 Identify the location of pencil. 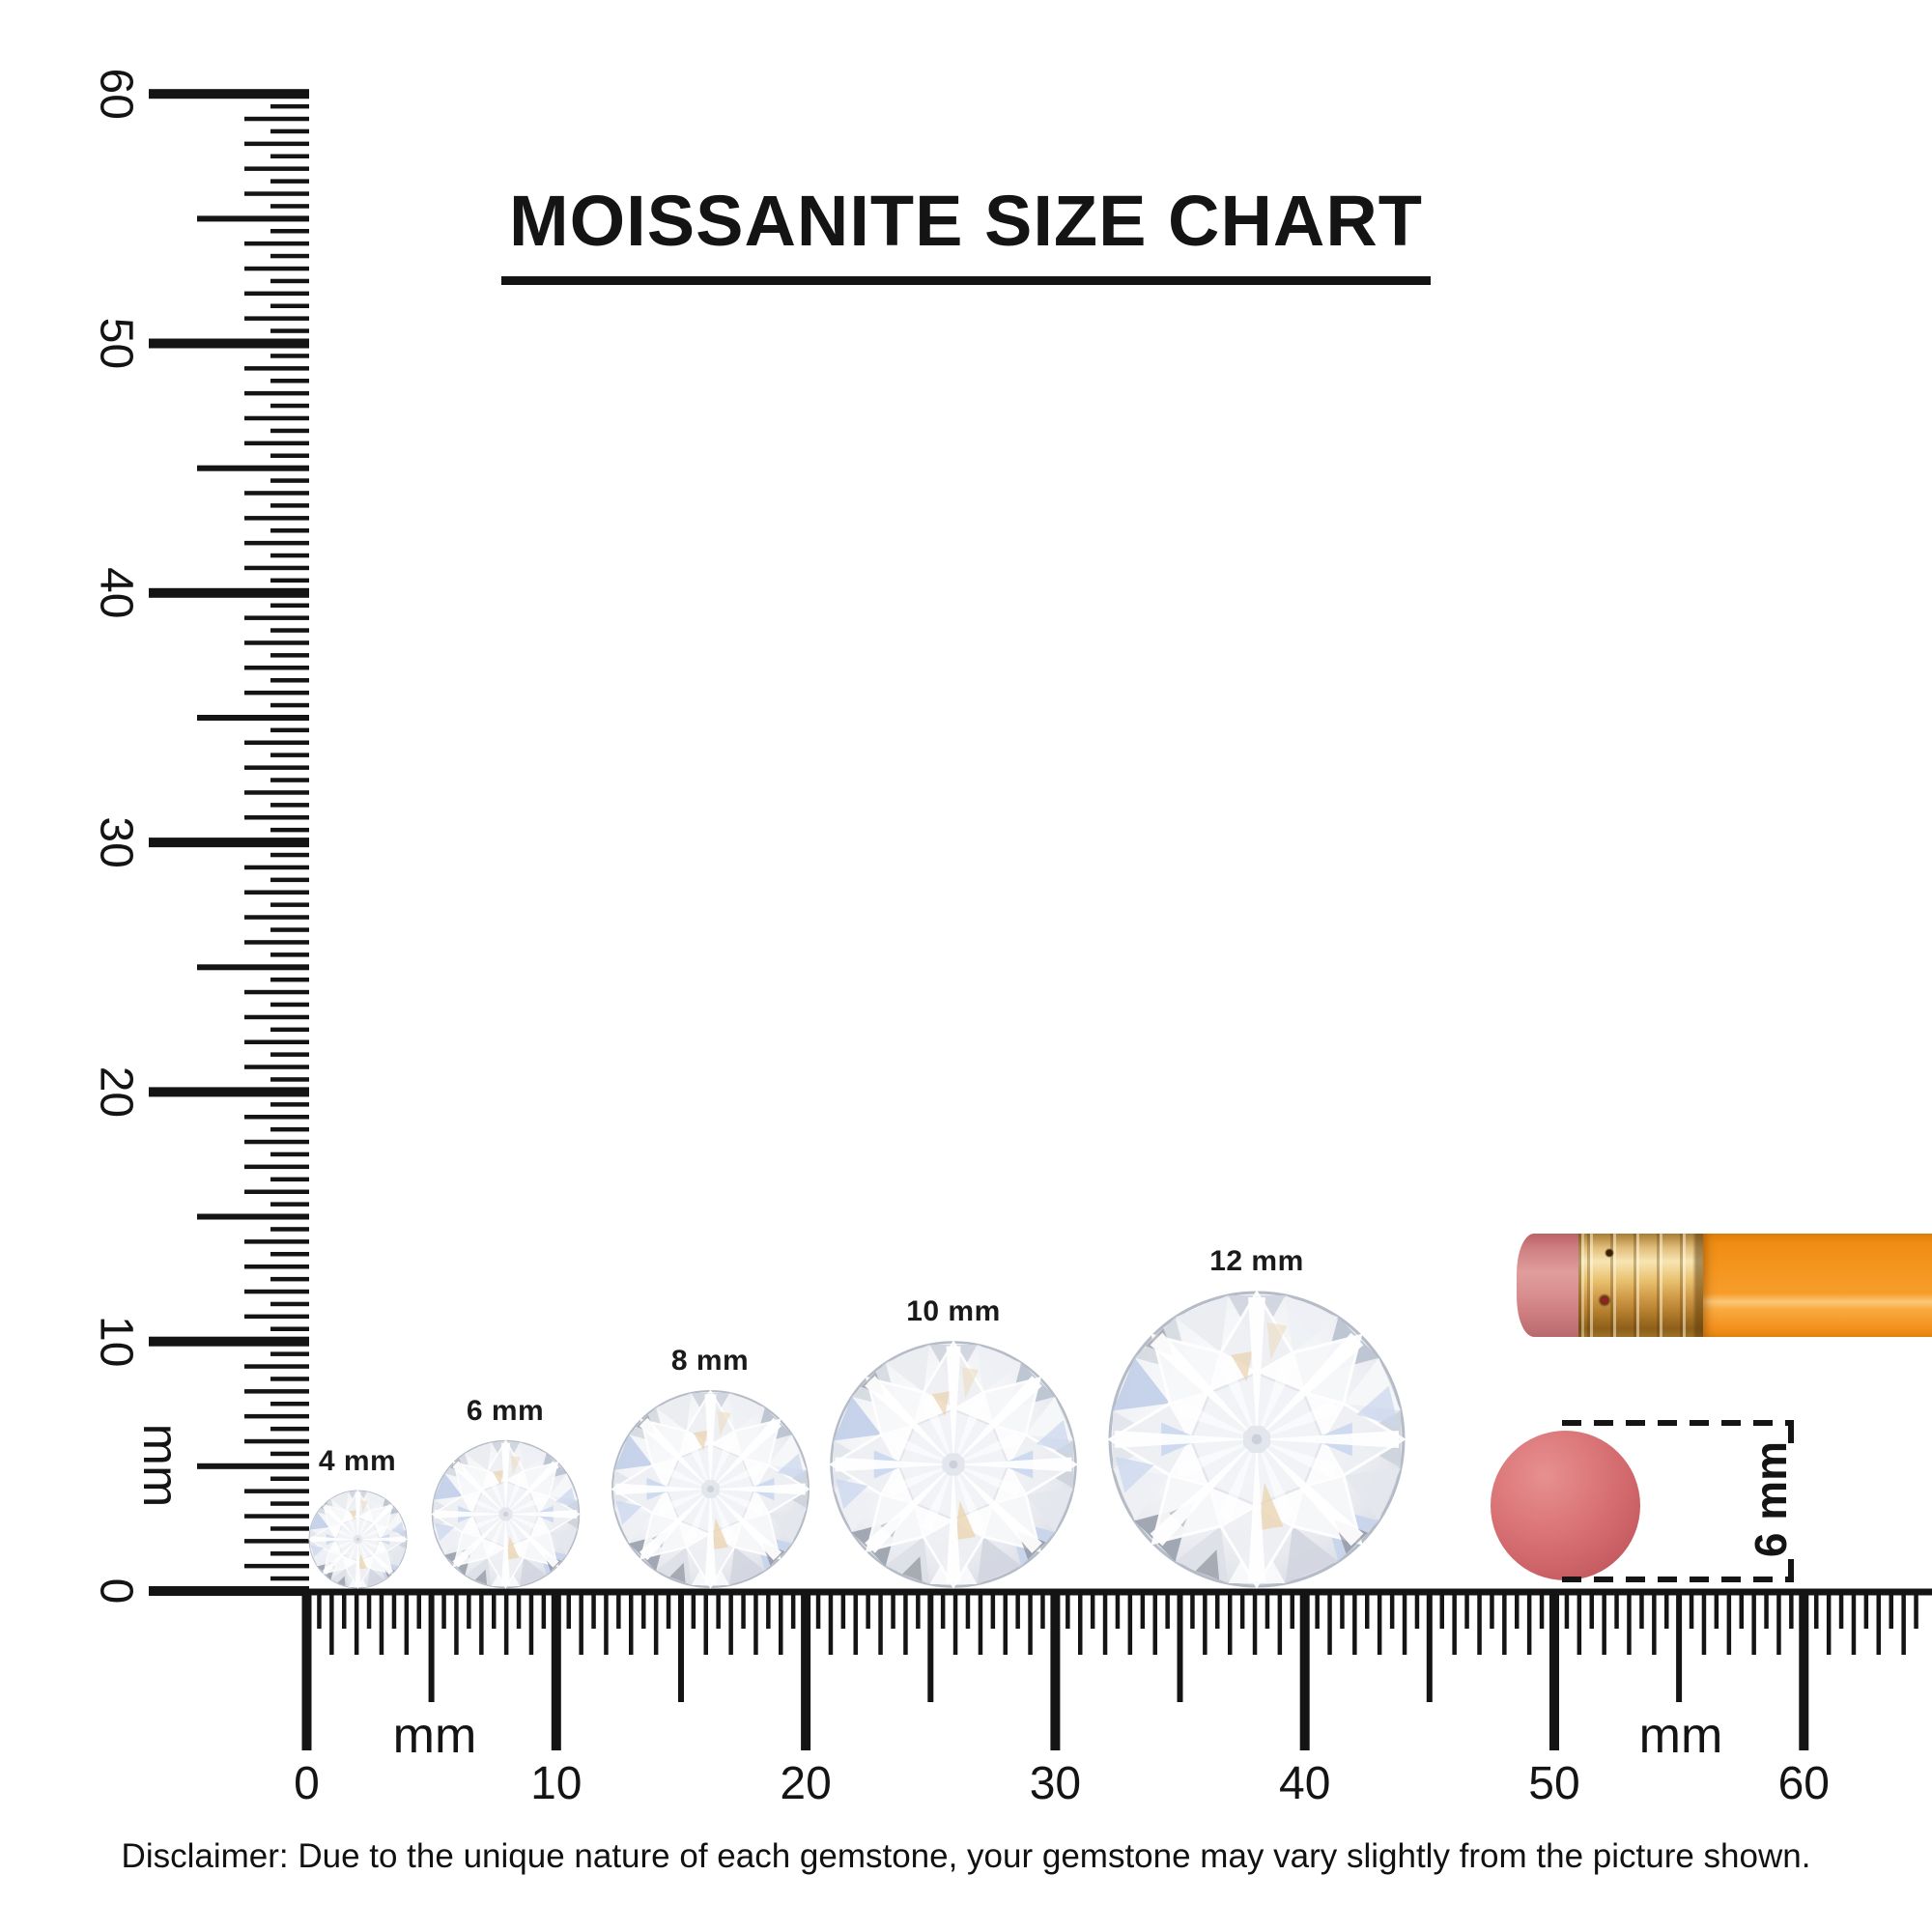
(1724, 1285).